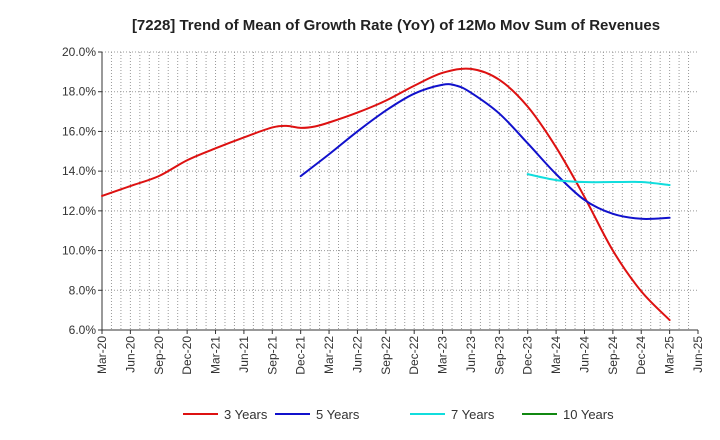  What do you see at coordinates (357, 354) in the screenshot?
I see `x-tick-label: Jun-22` at bounding box center [357, 354].